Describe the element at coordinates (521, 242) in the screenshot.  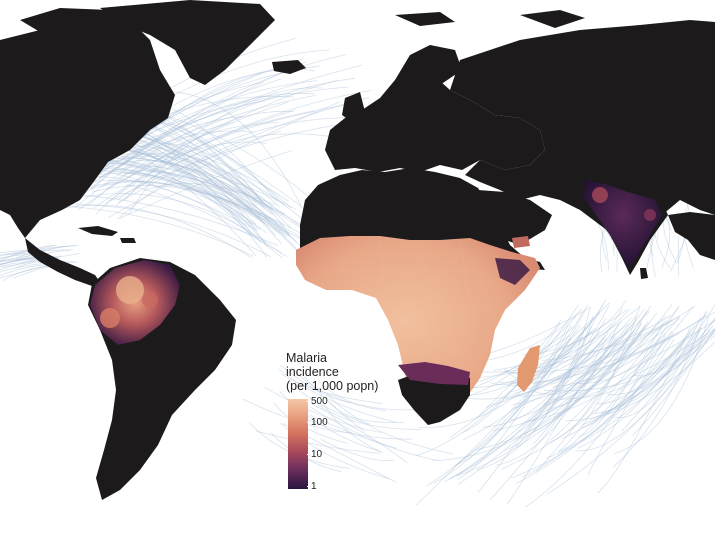
I see `yemen-incidence` at that location.